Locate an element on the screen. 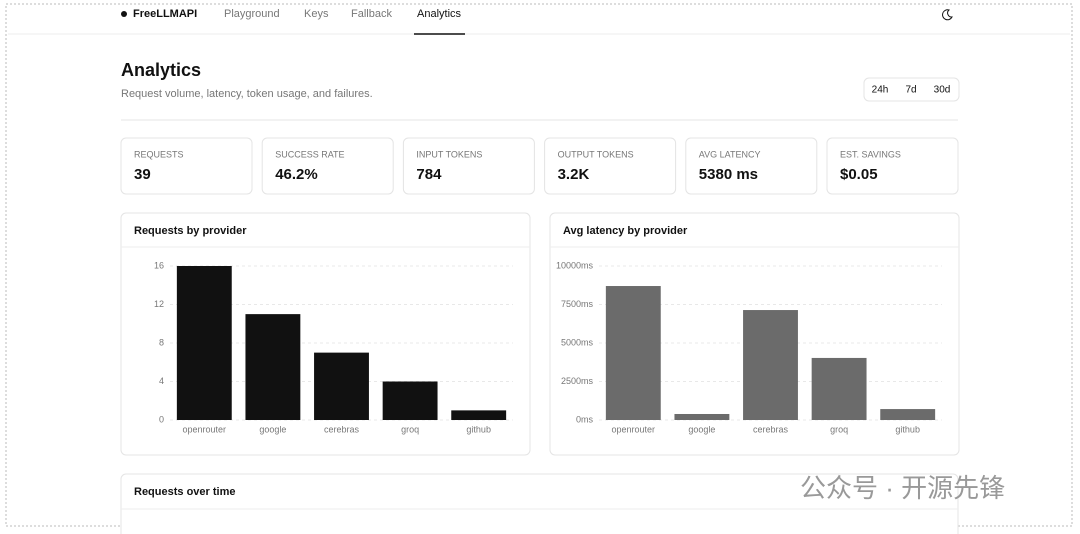 The height and width of the screenshot is (534, 1080). y-tick-label: 10000ms is located at coordinates (575, 265).